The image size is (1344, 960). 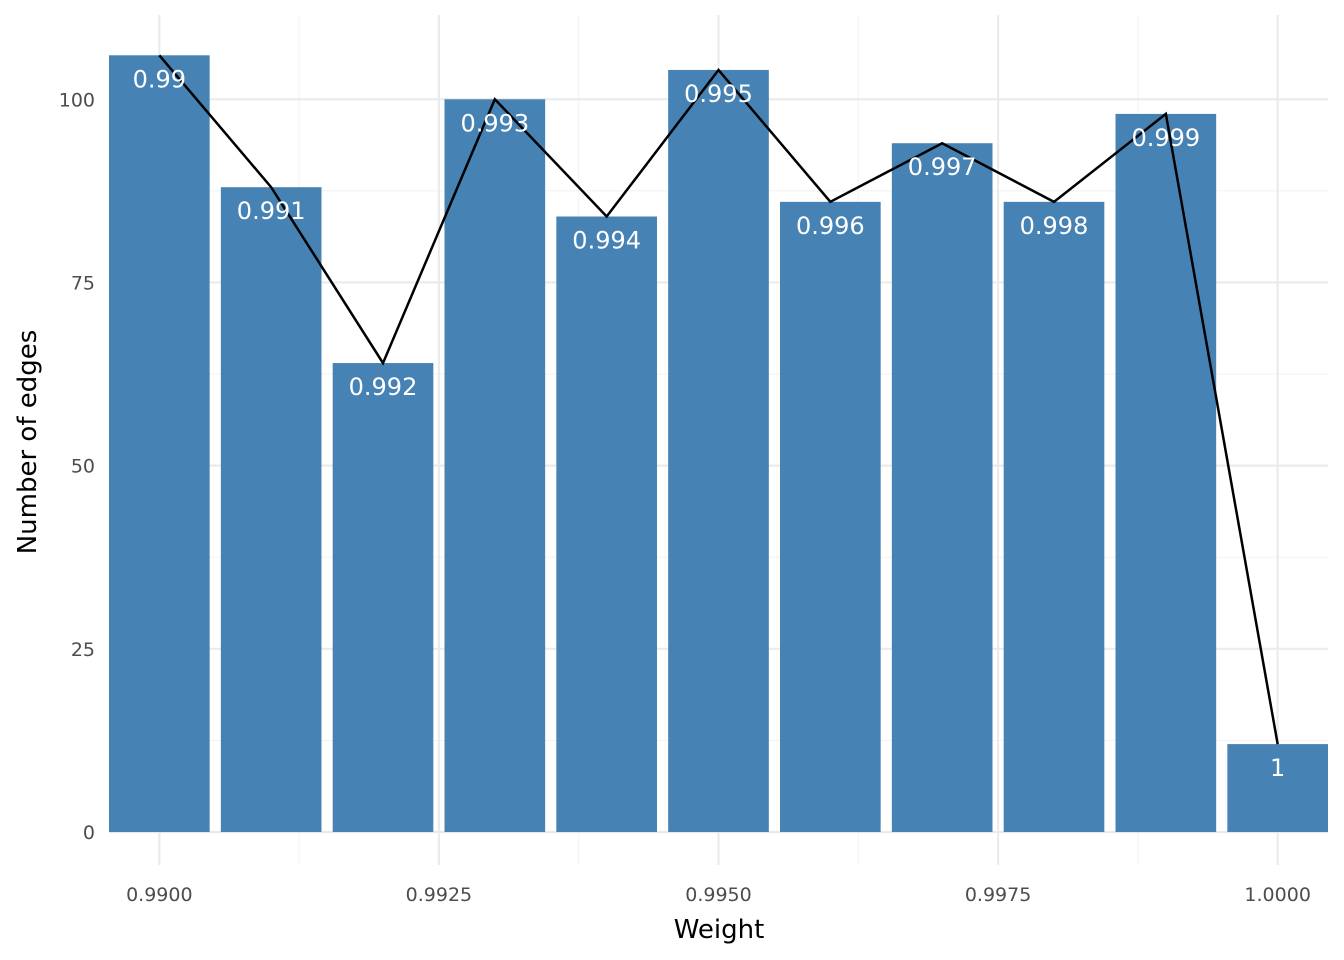 I want to click on bar-label: 0.994, so click(x=606, y=241).